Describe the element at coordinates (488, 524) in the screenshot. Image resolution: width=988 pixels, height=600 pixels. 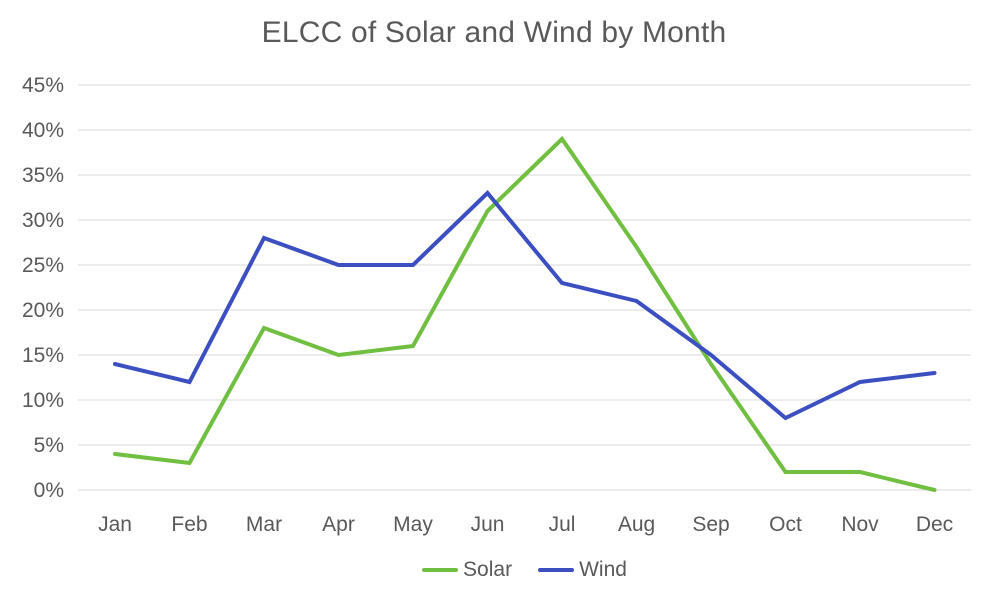
I see `x-tick-label: Jun` at that location.